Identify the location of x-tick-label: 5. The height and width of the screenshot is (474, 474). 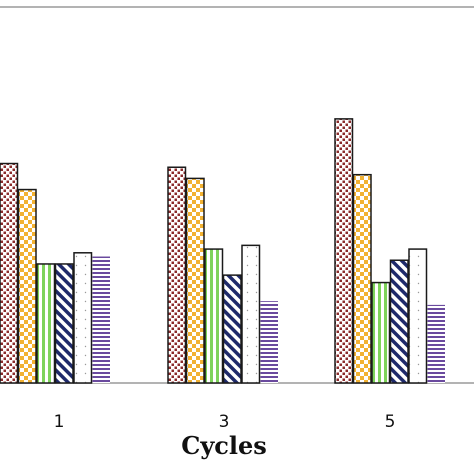
(390, 422).